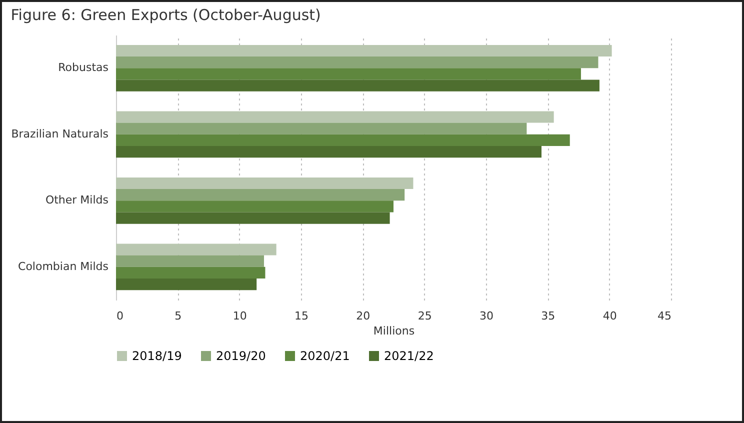  What do you see at coordinates (63, 266) in the screenshot?
I see `y-tick-label: Colombian Milds` at bounding box center [63, 266].